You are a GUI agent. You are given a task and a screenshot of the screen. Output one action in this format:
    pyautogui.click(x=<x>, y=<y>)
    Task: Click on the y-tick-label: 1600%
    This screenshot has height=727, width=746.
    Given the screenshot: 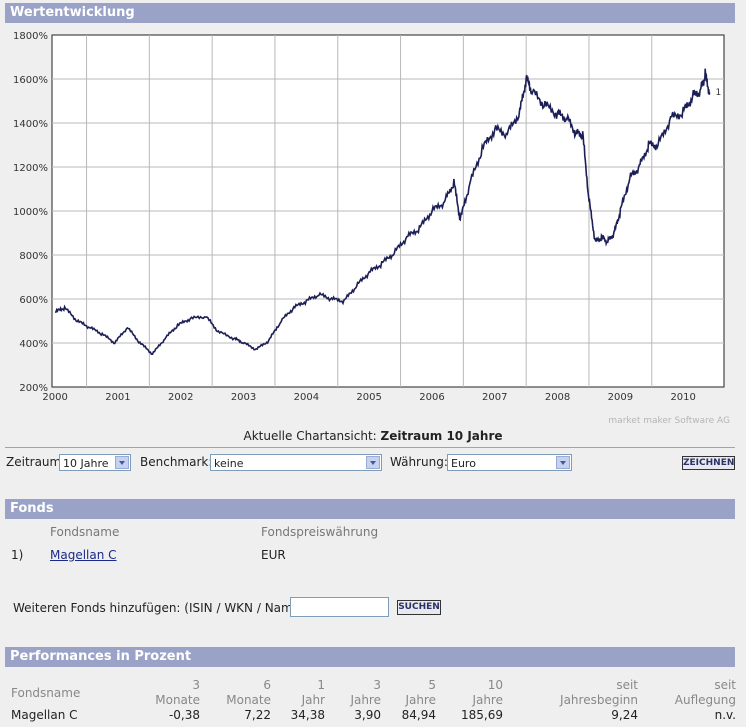 What is the action you would take?
    pyautogui.click(x=30, y=80)
    